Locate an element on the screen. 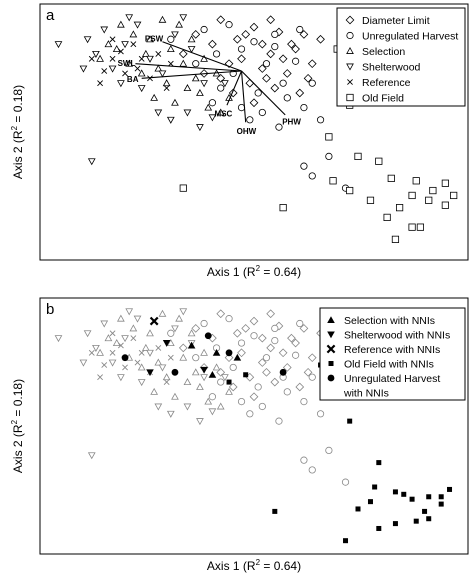  legend-label: Unregulated Harvest is located at coordinates (410, 37).